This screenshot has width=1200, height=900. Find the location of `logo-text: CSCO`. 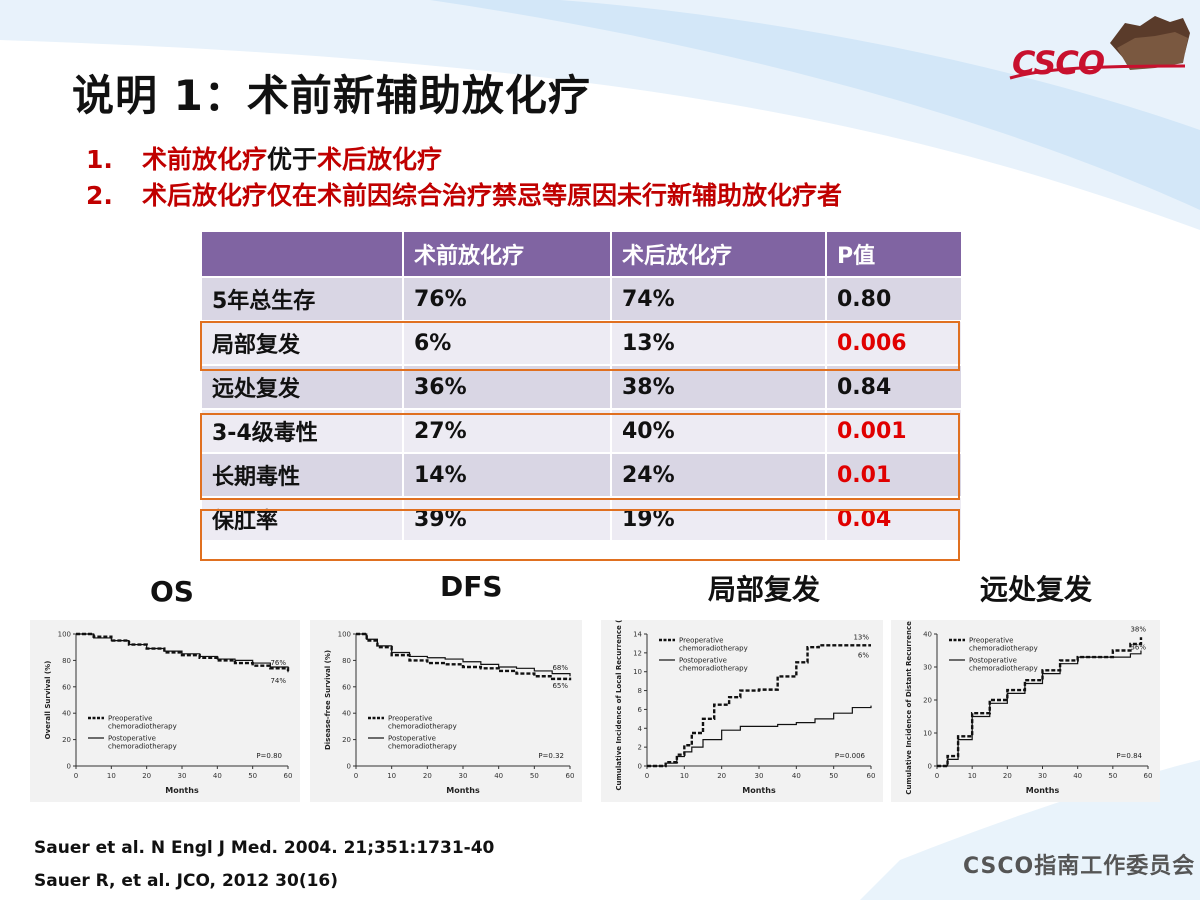

logo-text: CSCO is located at coordinates (1058, 63).